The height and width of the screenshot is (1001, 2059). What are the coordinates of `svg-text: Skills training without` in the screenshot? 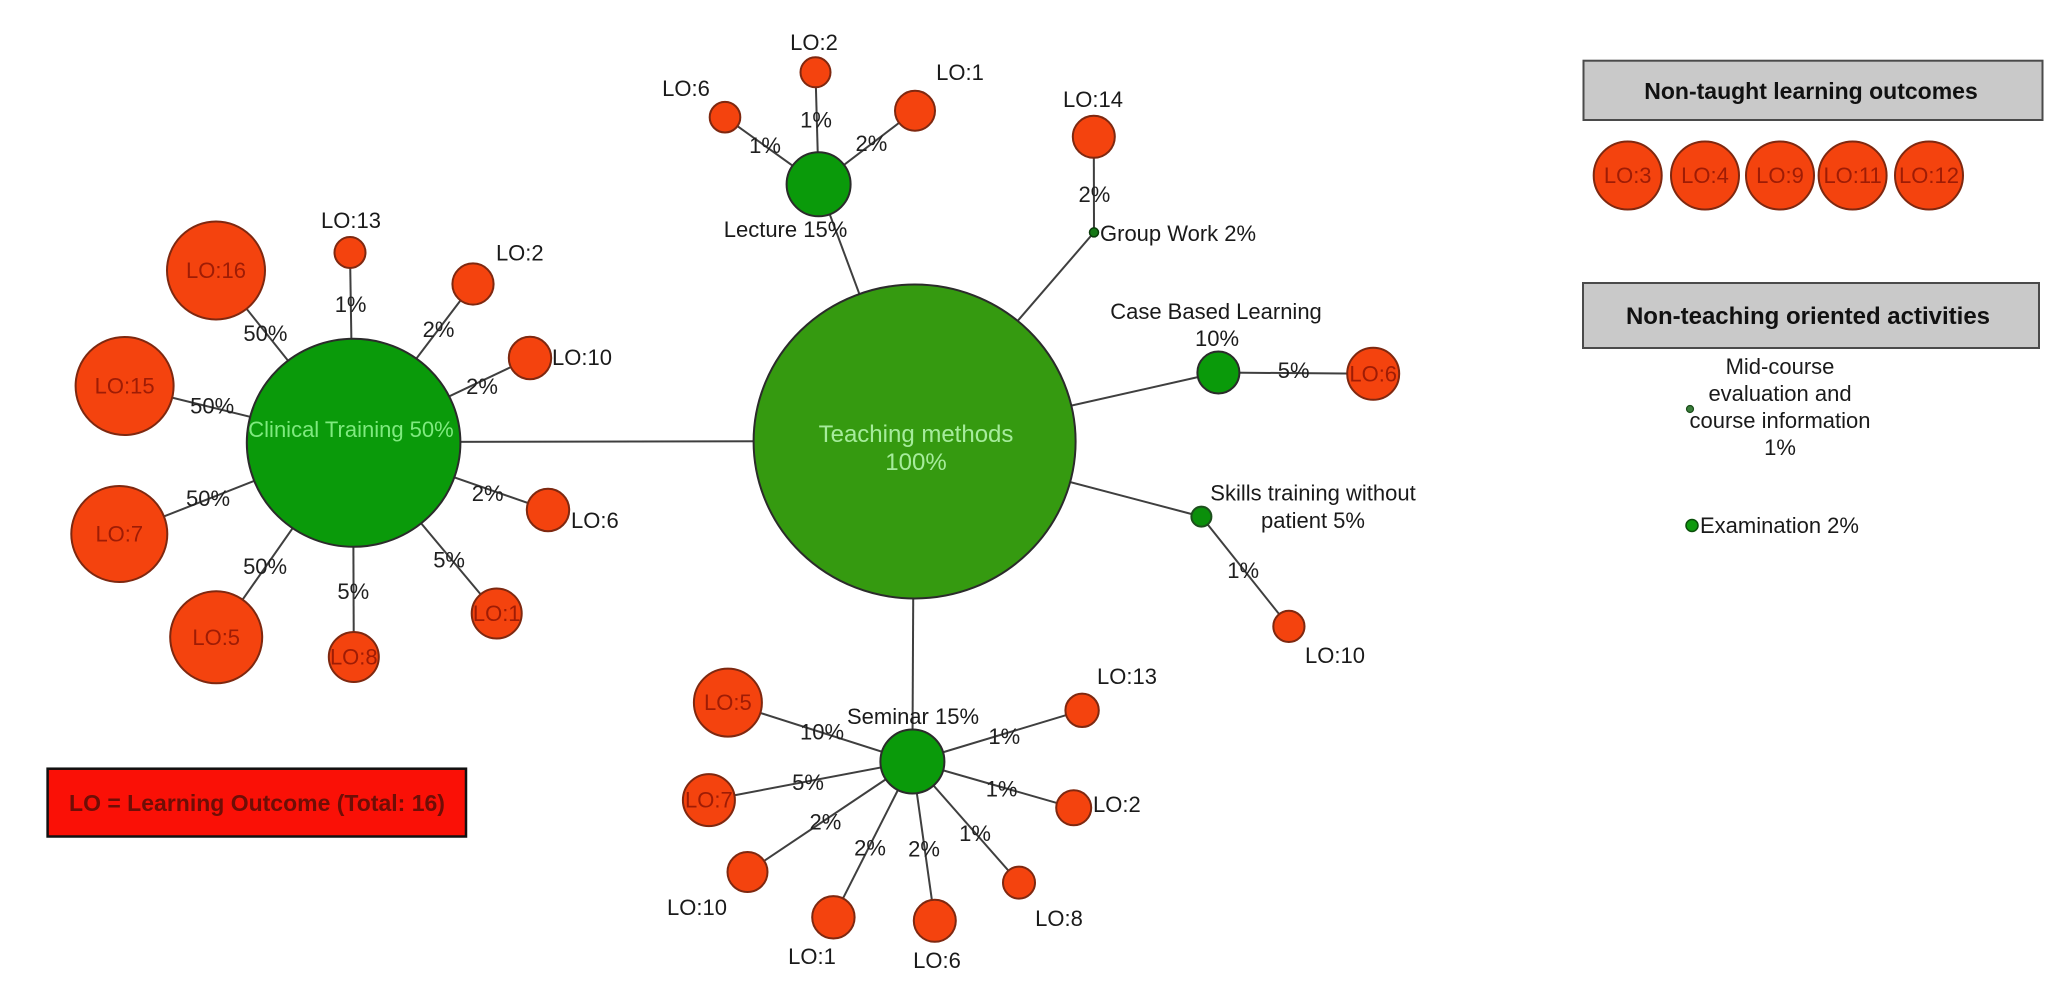 It's located at (1312, 493).